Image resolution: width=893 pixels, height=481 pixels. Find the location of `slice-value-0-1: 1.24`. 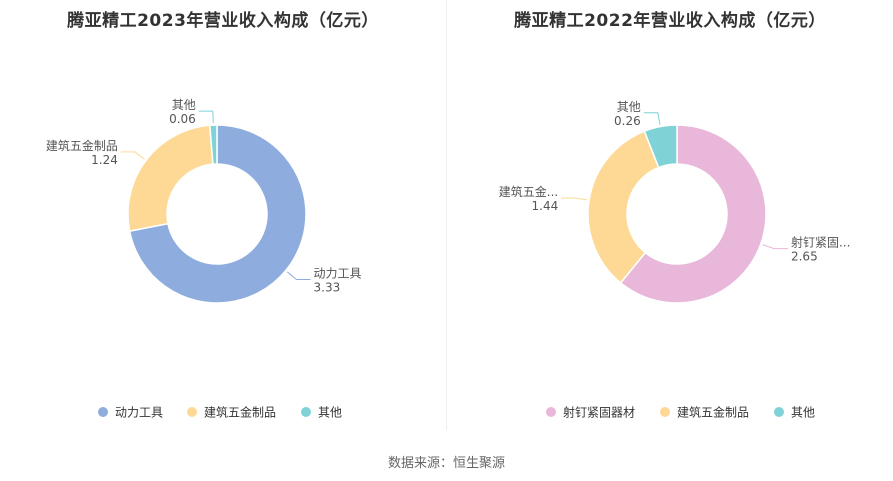

slice-value-0-1: 1.24 is located at coordinates (104, 160).